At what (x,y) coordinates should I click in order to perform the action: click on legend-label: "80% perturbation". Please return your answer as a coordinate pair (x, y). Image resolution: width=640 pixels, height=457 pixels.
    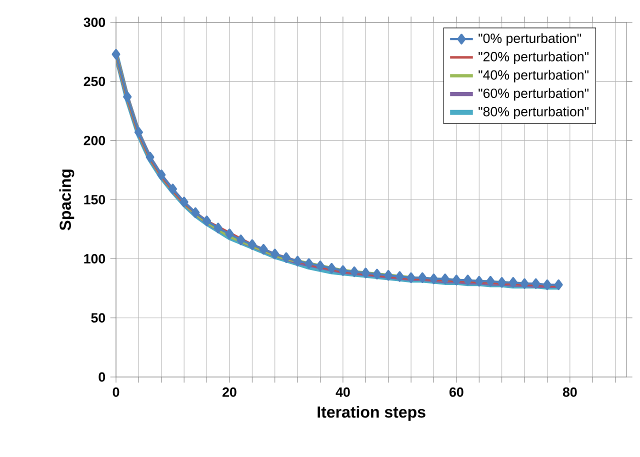
    Looking at the image, I should click on (533, 112).